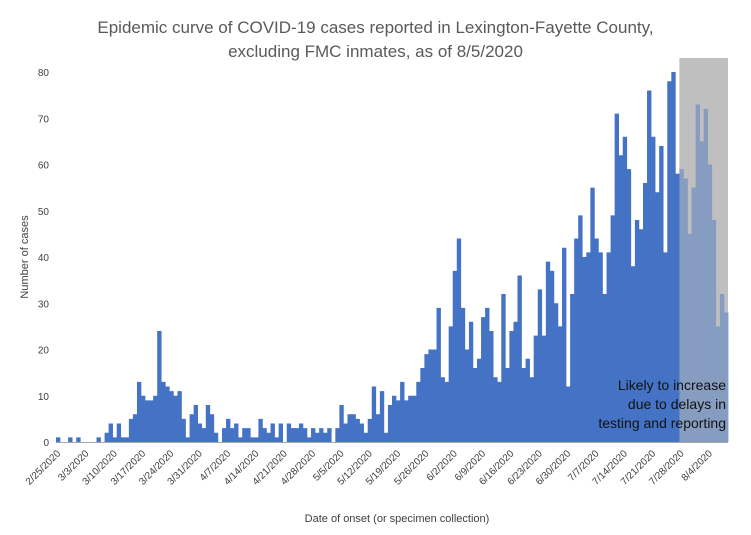 This screenshot has width=751, height=535. Describe the element at coordinates (44, 468) in the screenshot. I see `x-tick-label: 2/25/2020` at that location.